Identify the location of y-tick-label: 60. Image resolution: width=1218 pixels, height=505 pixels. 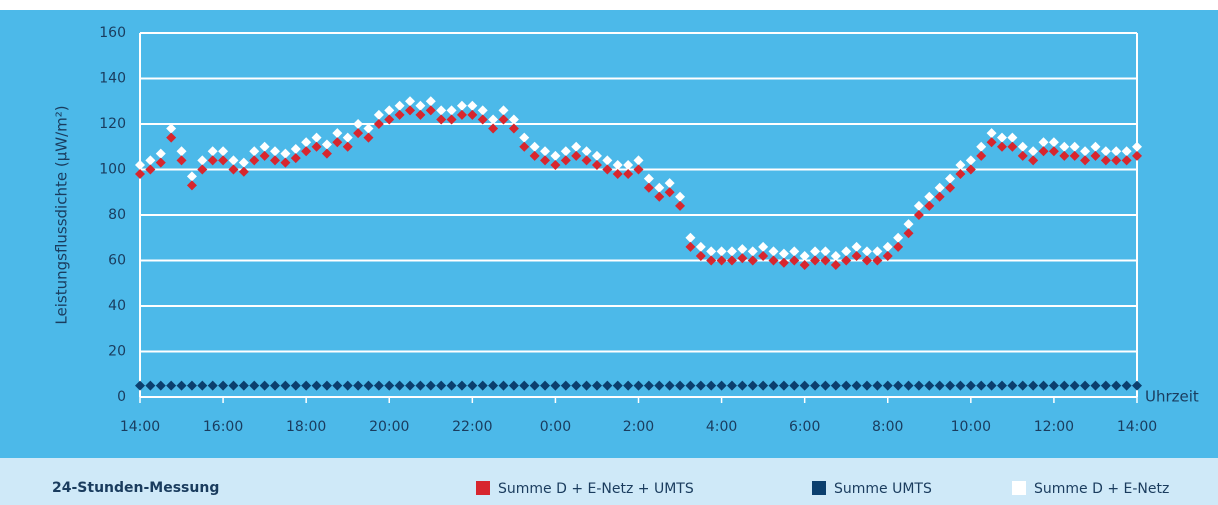
(117, 261).